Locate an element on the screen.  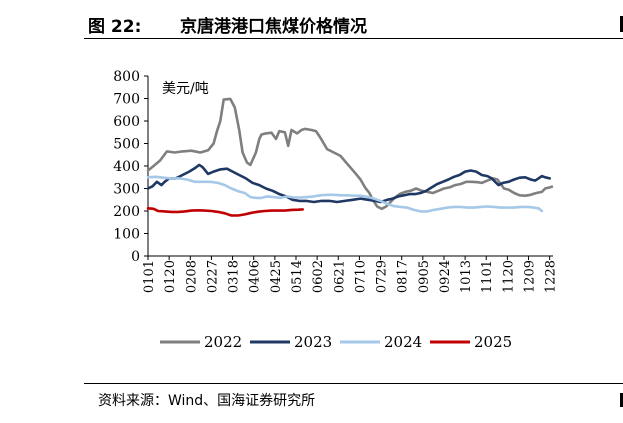
x-tick-label: 0710 is located at coordinates (360, 276).